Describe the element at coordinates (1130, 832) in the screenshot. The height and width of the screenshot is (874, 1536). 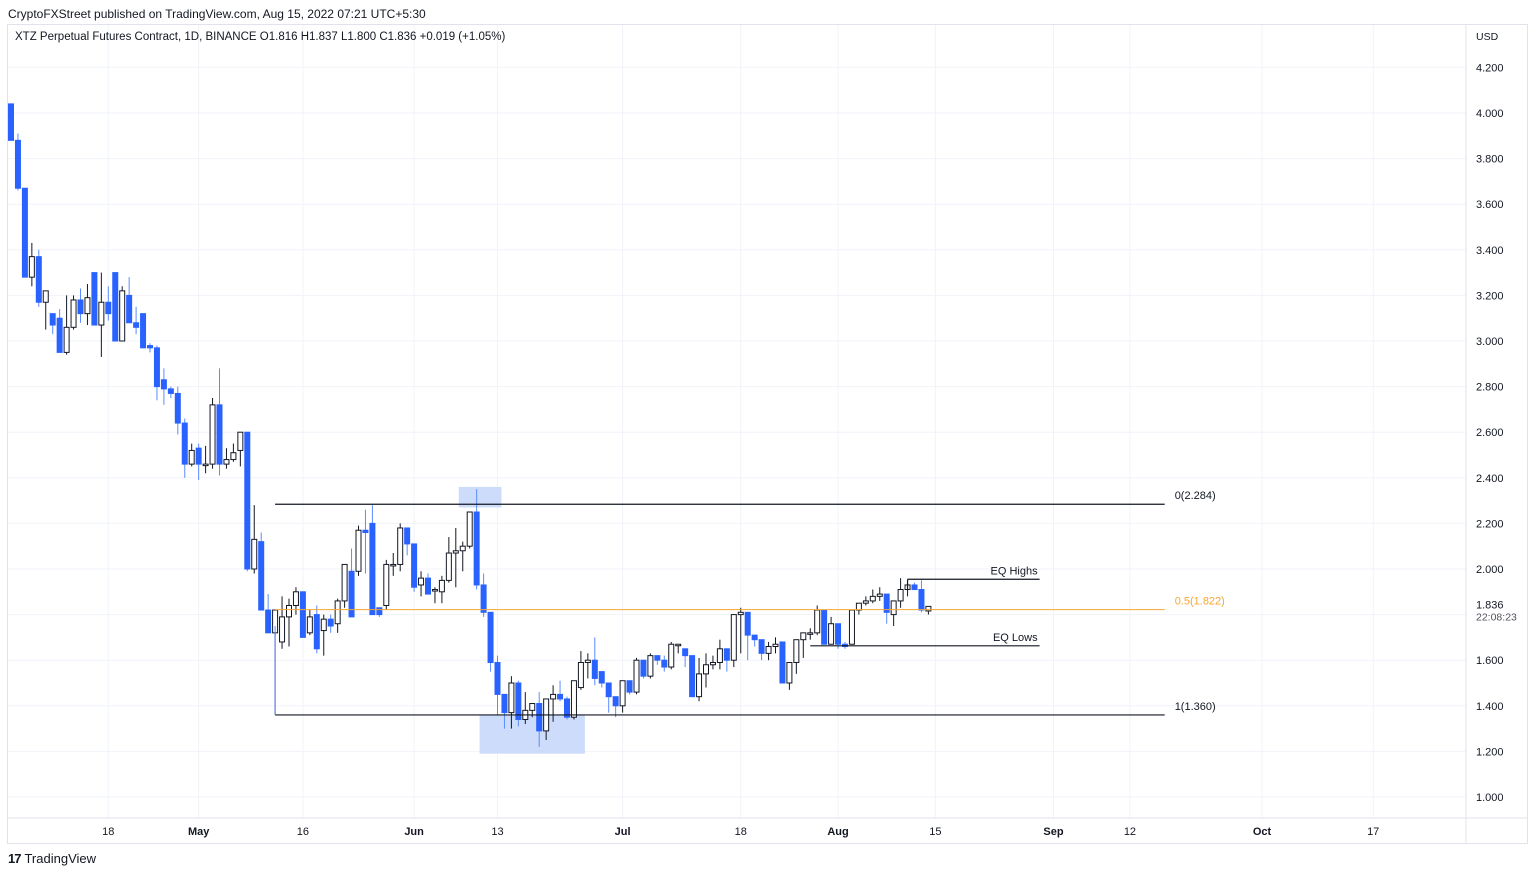
I see `time-axis-tick: 12` at that location.